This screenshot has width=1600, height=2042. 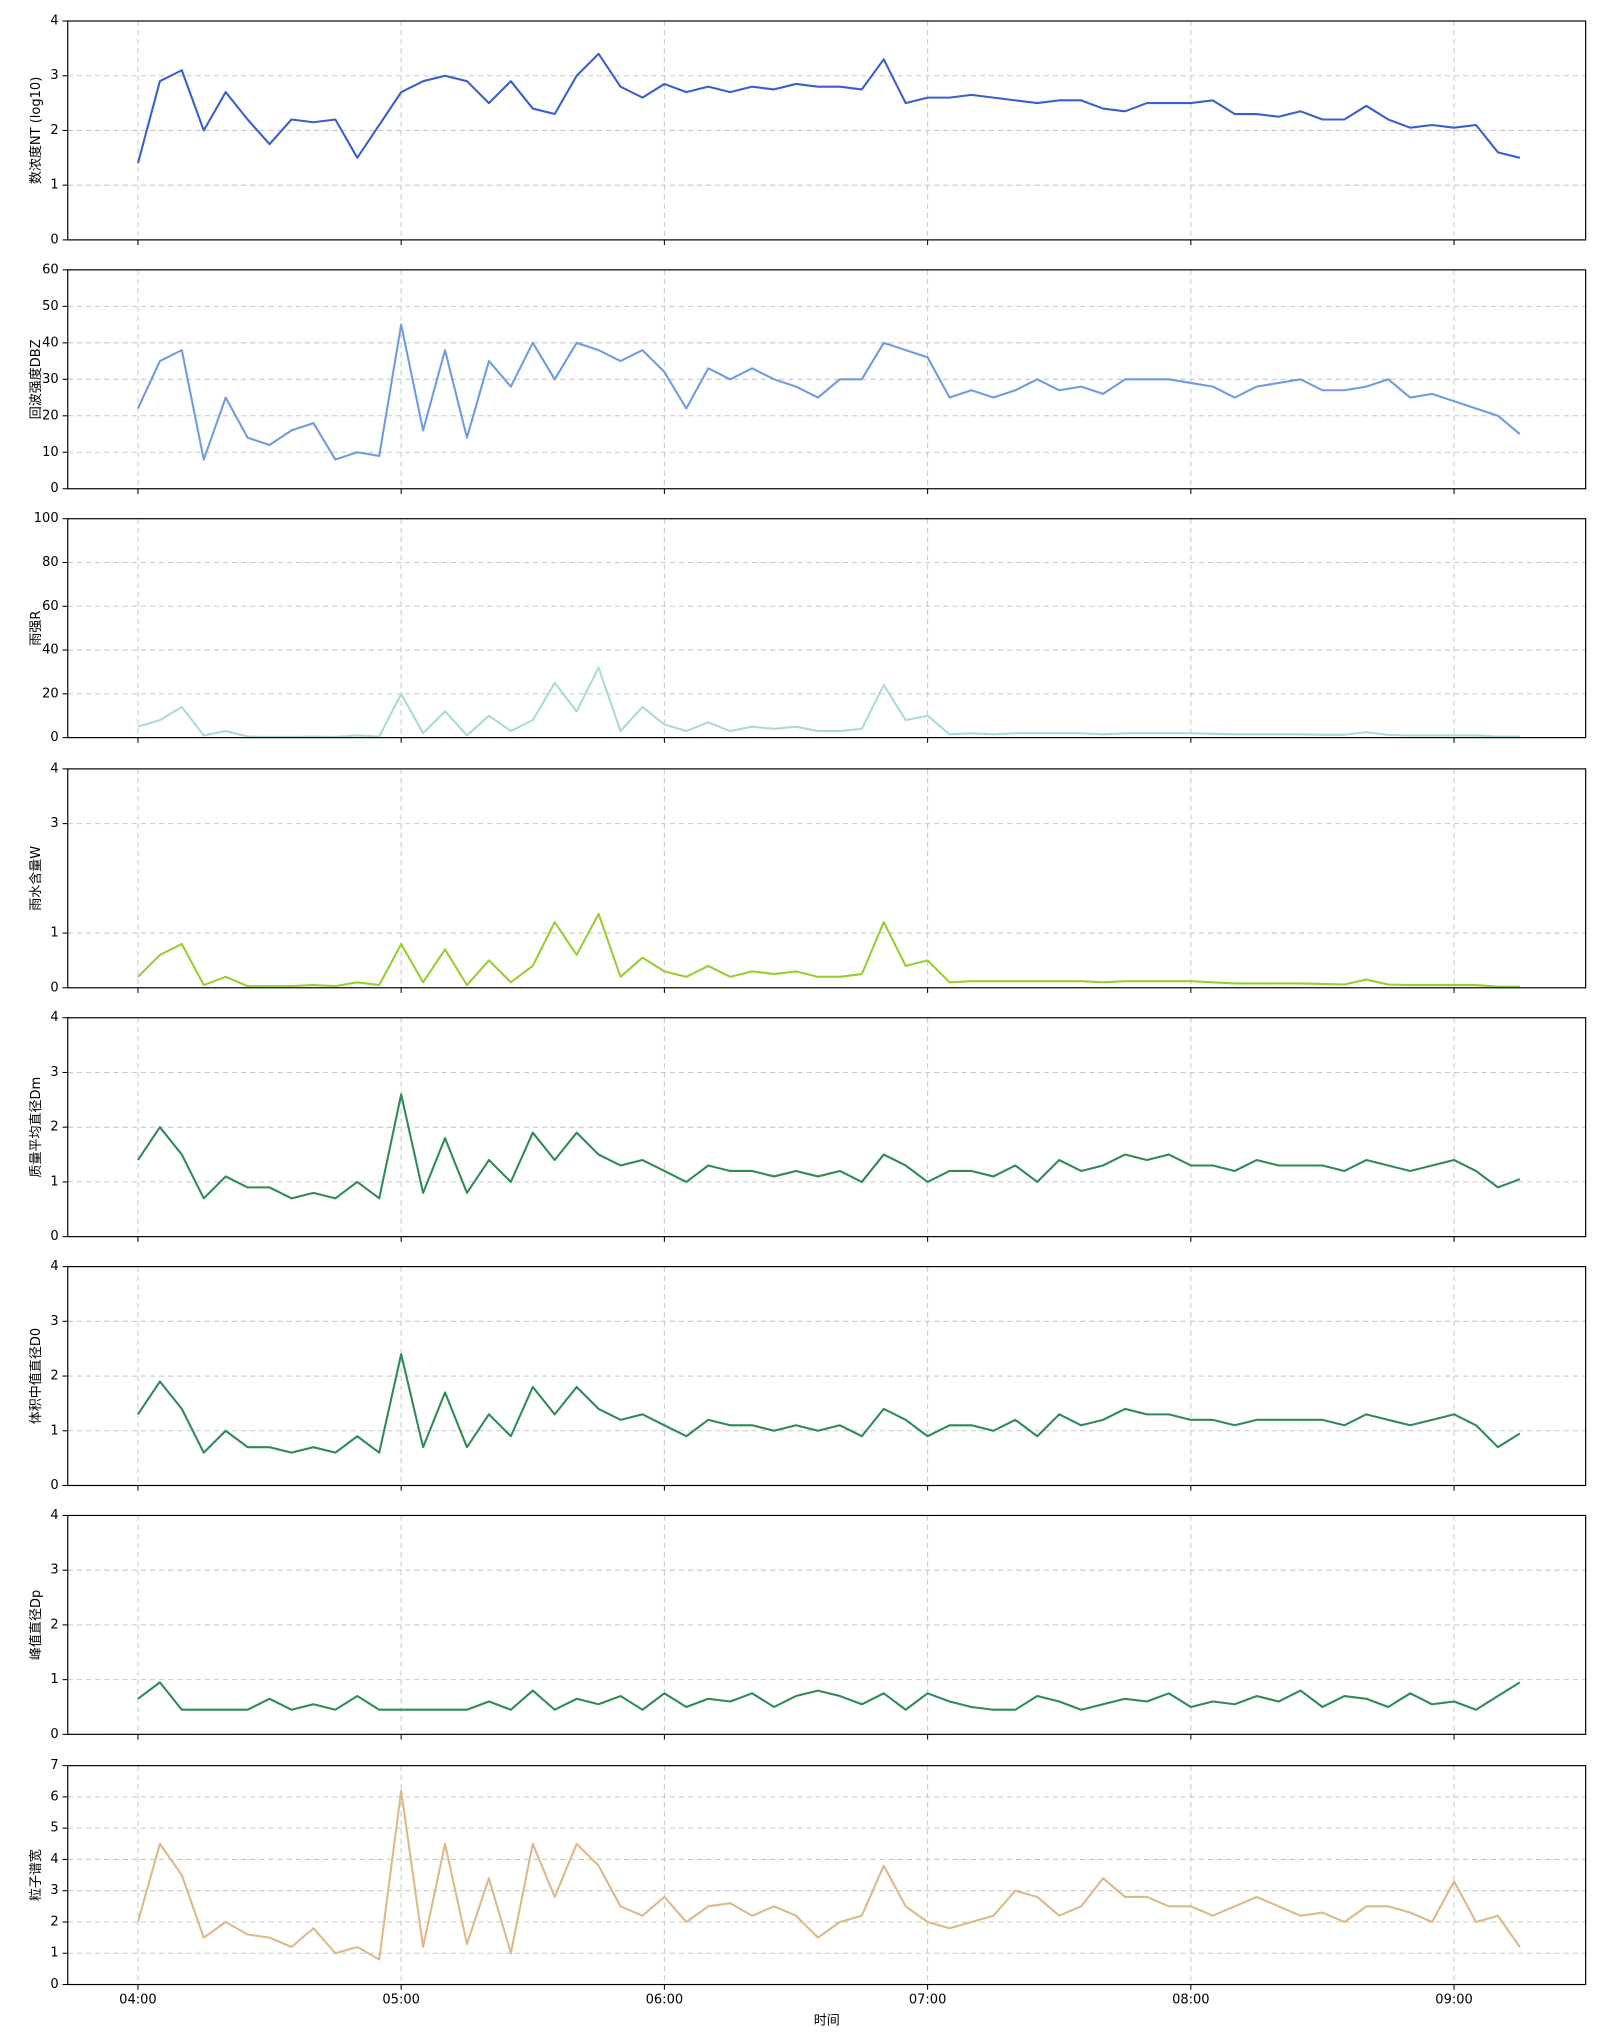 What do you see at coordinates (46, 518) in the screenshot?
I see `y-tick-label: 100` at bounding box center [46, 518].